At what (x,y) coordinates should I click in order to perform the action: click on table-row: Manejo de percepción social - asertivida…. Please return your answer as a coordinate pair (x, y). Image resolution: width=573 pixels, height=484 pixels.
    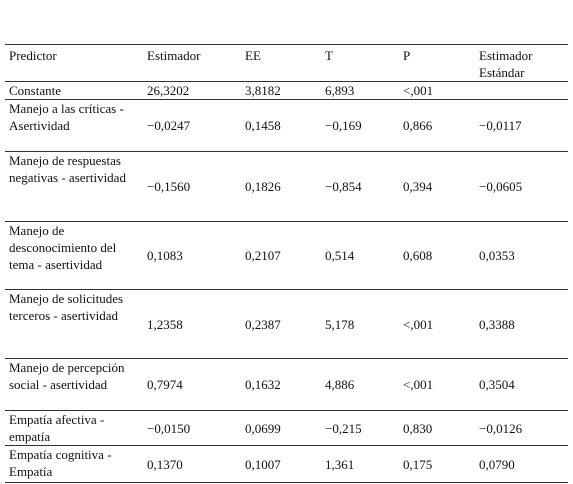
    Looking at the image, I should click on (286, 384).